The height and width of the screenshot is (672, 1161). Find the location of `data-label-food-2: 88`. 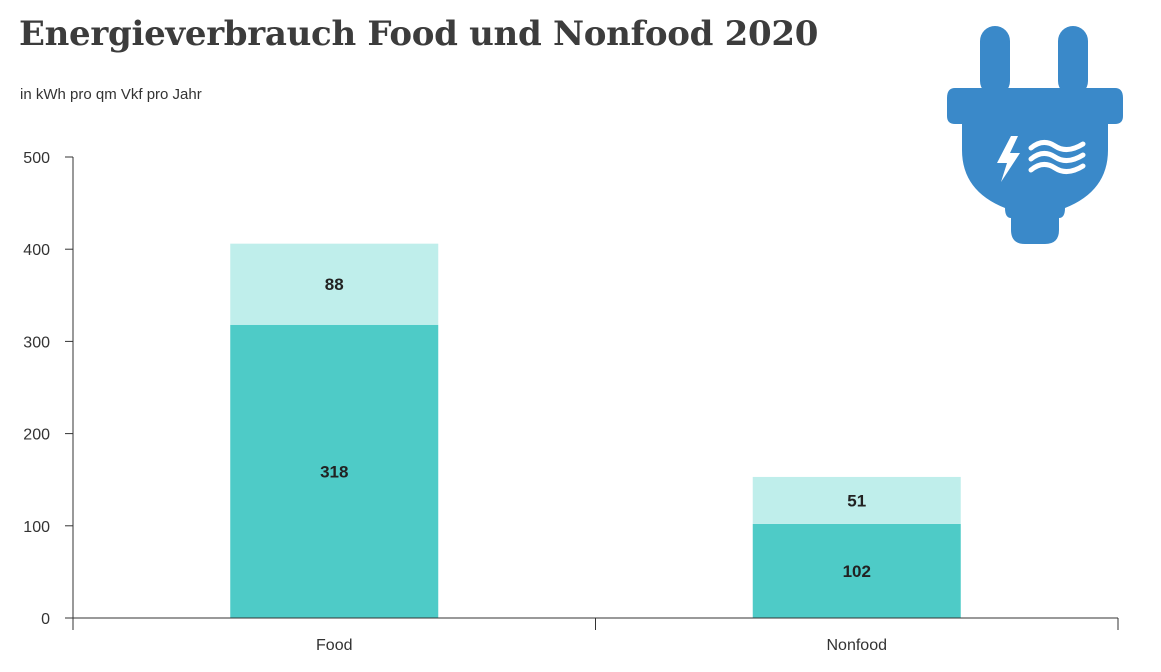

data-label-food-2: 88 is located at coordinates (334, 284).